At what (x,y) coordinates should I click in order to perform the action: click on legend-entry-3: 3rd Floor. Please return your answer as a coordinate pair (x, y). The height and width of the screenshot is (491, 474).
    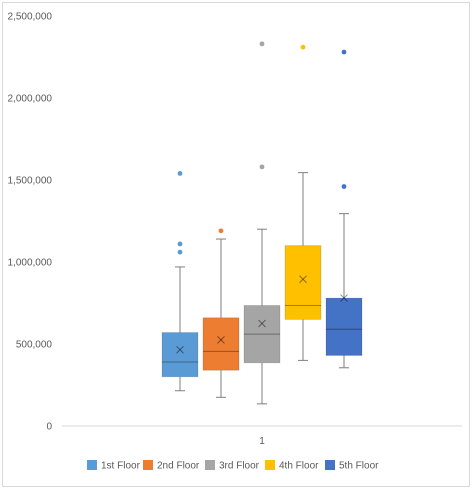
    Looking at the image, I should click on (232, 466).